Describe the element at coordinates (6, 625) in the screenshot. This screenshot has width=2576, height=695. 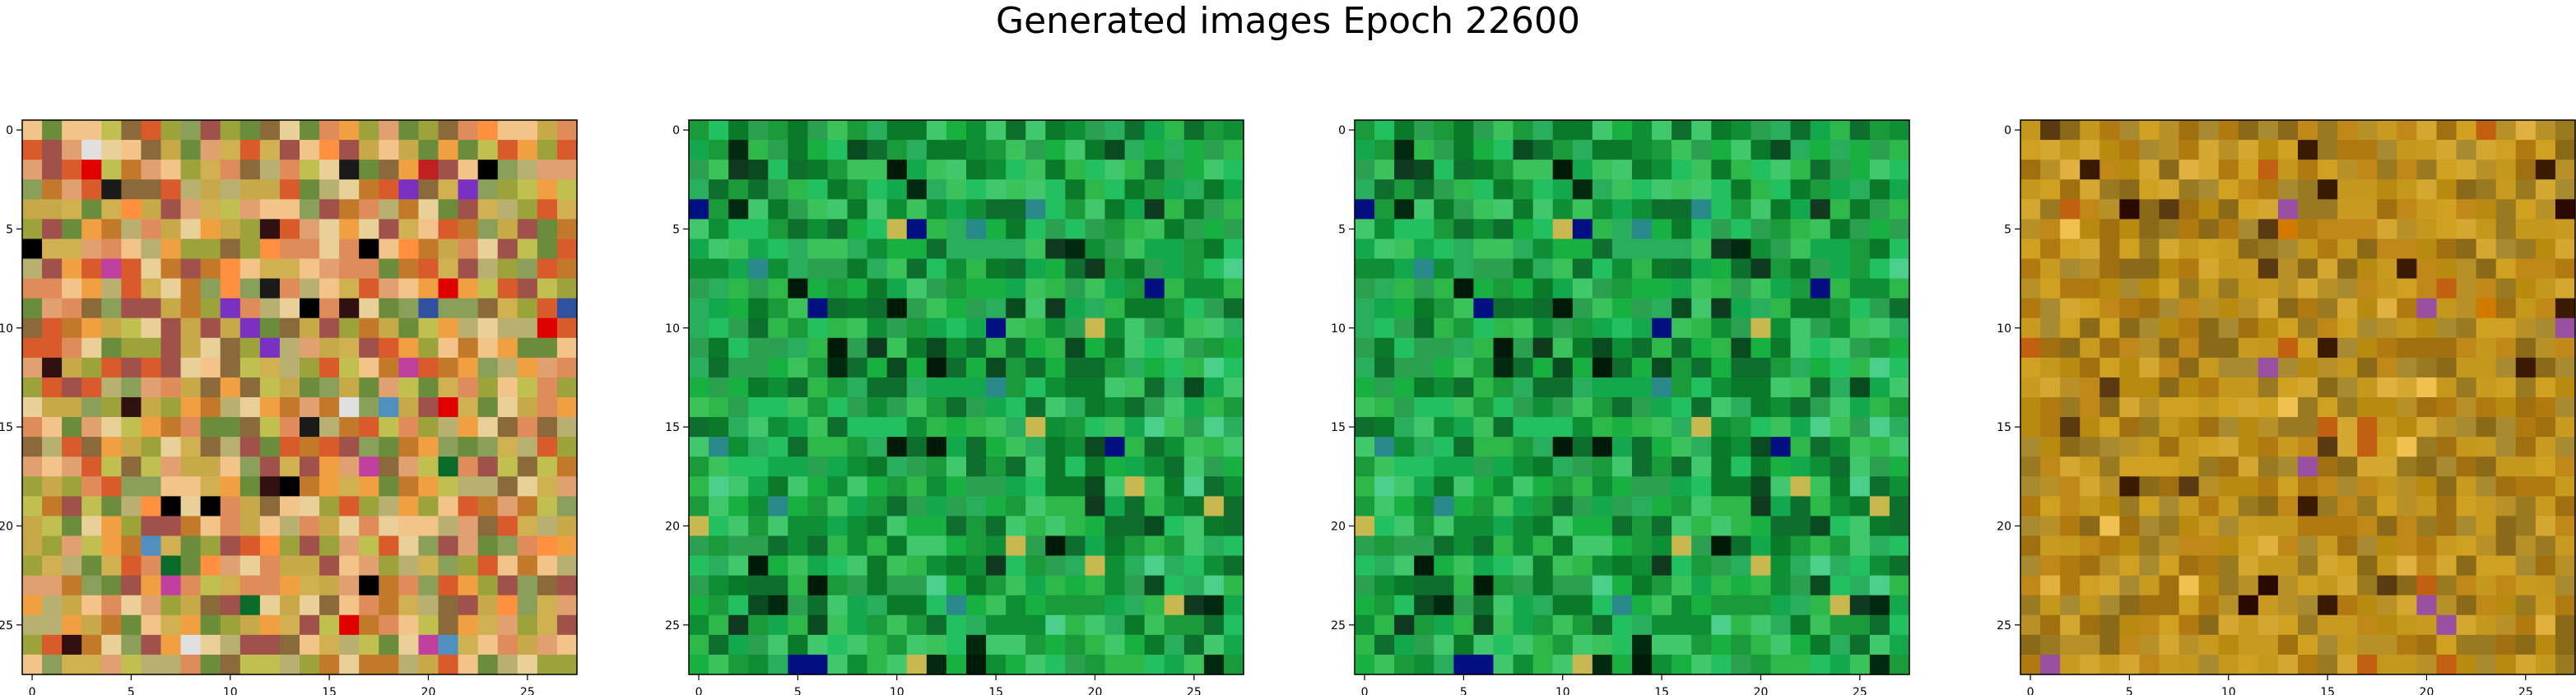
I see `y-tick-label: 25` at that location.